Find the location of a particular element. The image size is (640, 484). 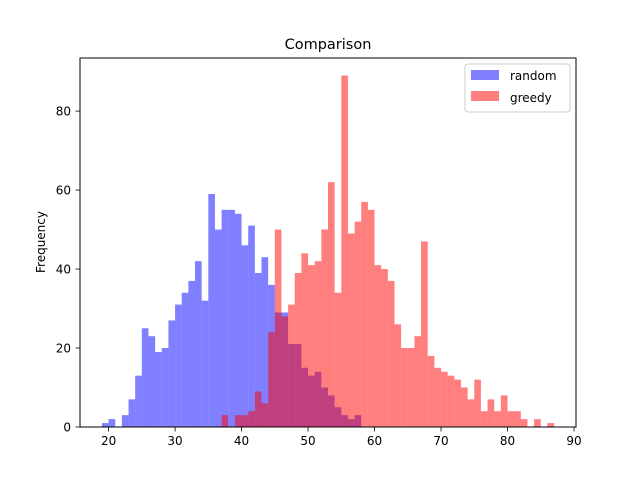

legend-swatch-random is located at coordinates (485, 75).